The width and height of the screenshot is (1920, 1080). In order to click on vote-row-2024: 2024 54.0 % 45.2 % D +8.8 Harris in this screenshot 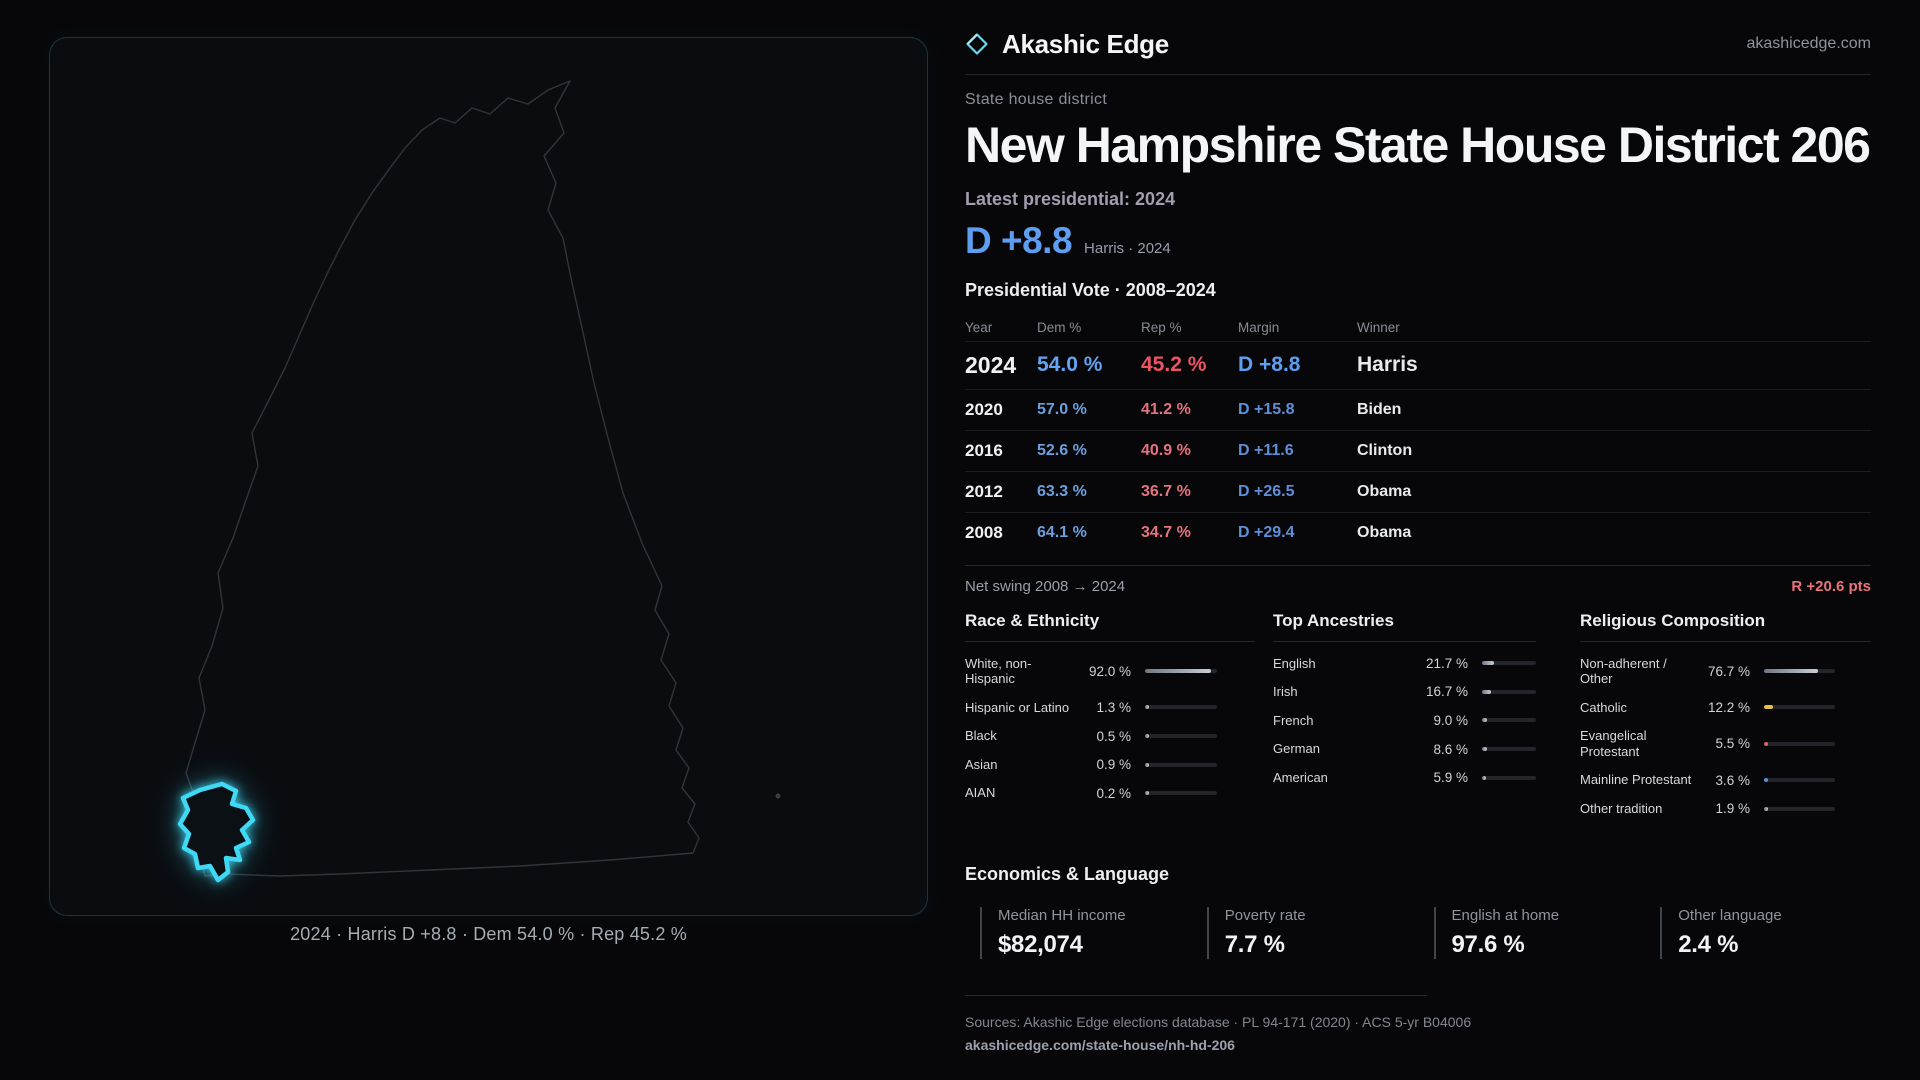, I will do `click(1418, 364)`.